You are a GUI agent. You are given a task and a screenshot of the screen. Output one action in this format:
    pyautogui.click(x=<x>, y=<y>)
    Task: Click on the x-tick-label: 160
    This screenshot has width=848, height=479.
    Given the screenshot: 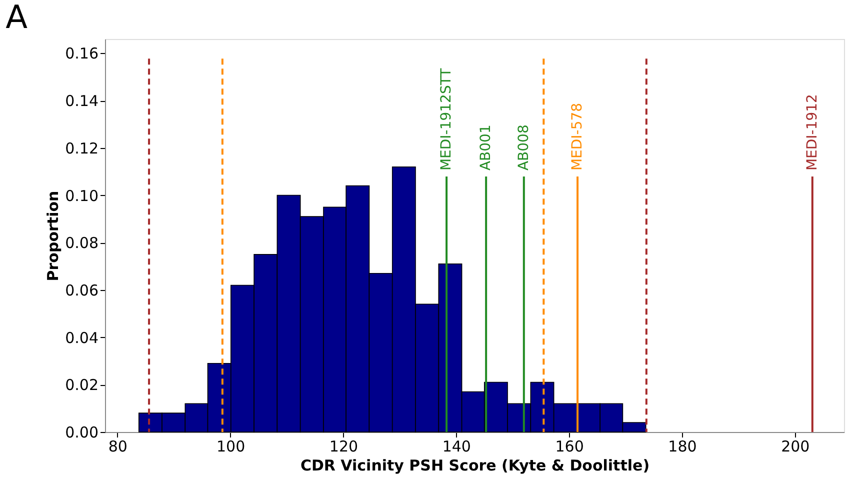 What is the action you would take?
    pyautogui.click(x=569, y=447)
    